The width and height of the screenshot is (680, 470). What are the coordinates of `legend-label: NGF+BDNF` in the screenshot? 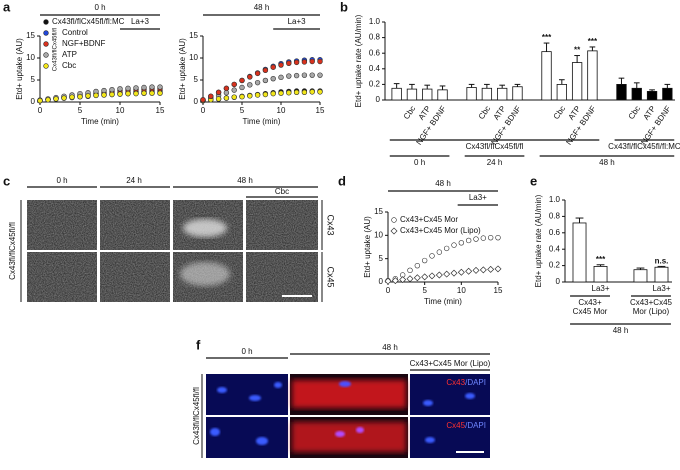 It's located at (83, 43).